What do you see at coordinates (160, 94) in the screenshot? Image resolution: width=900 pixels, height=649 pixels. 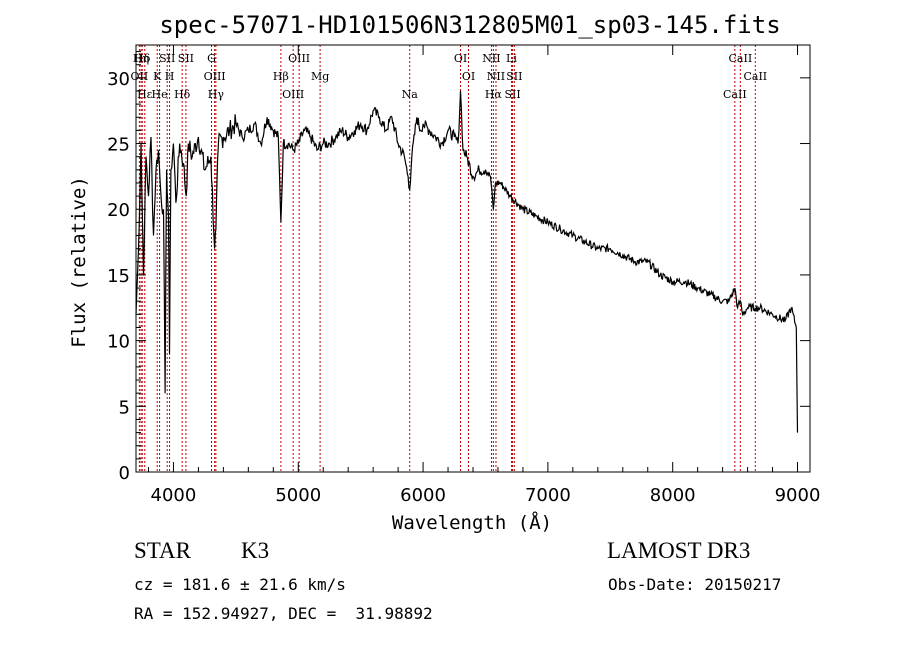 I see `line-marker-label: He` at bounding box center [160, 94].